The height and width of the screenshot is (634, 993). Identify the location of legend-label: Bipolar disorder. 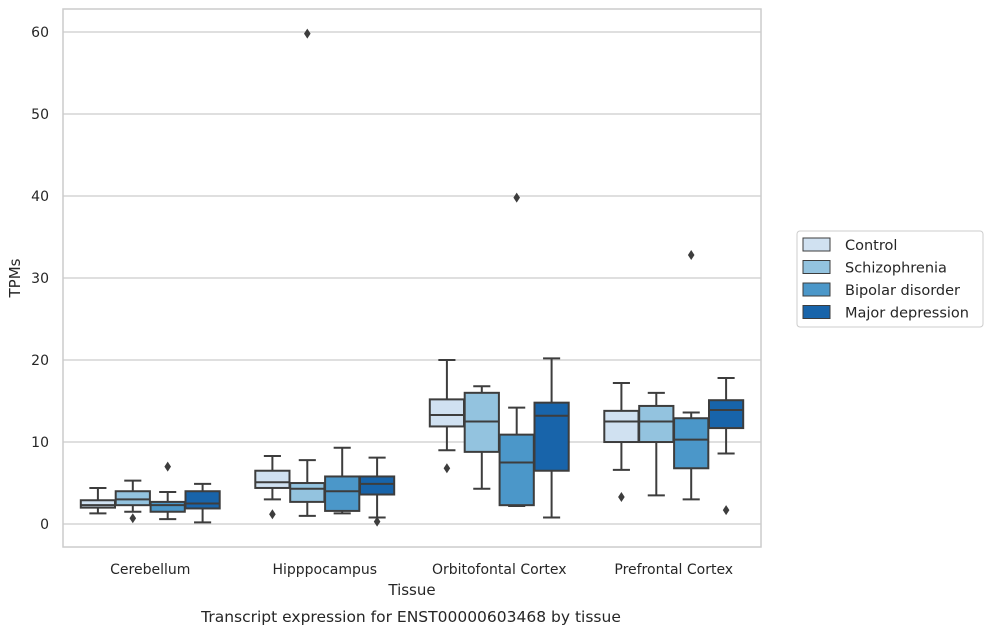
(902, 291).